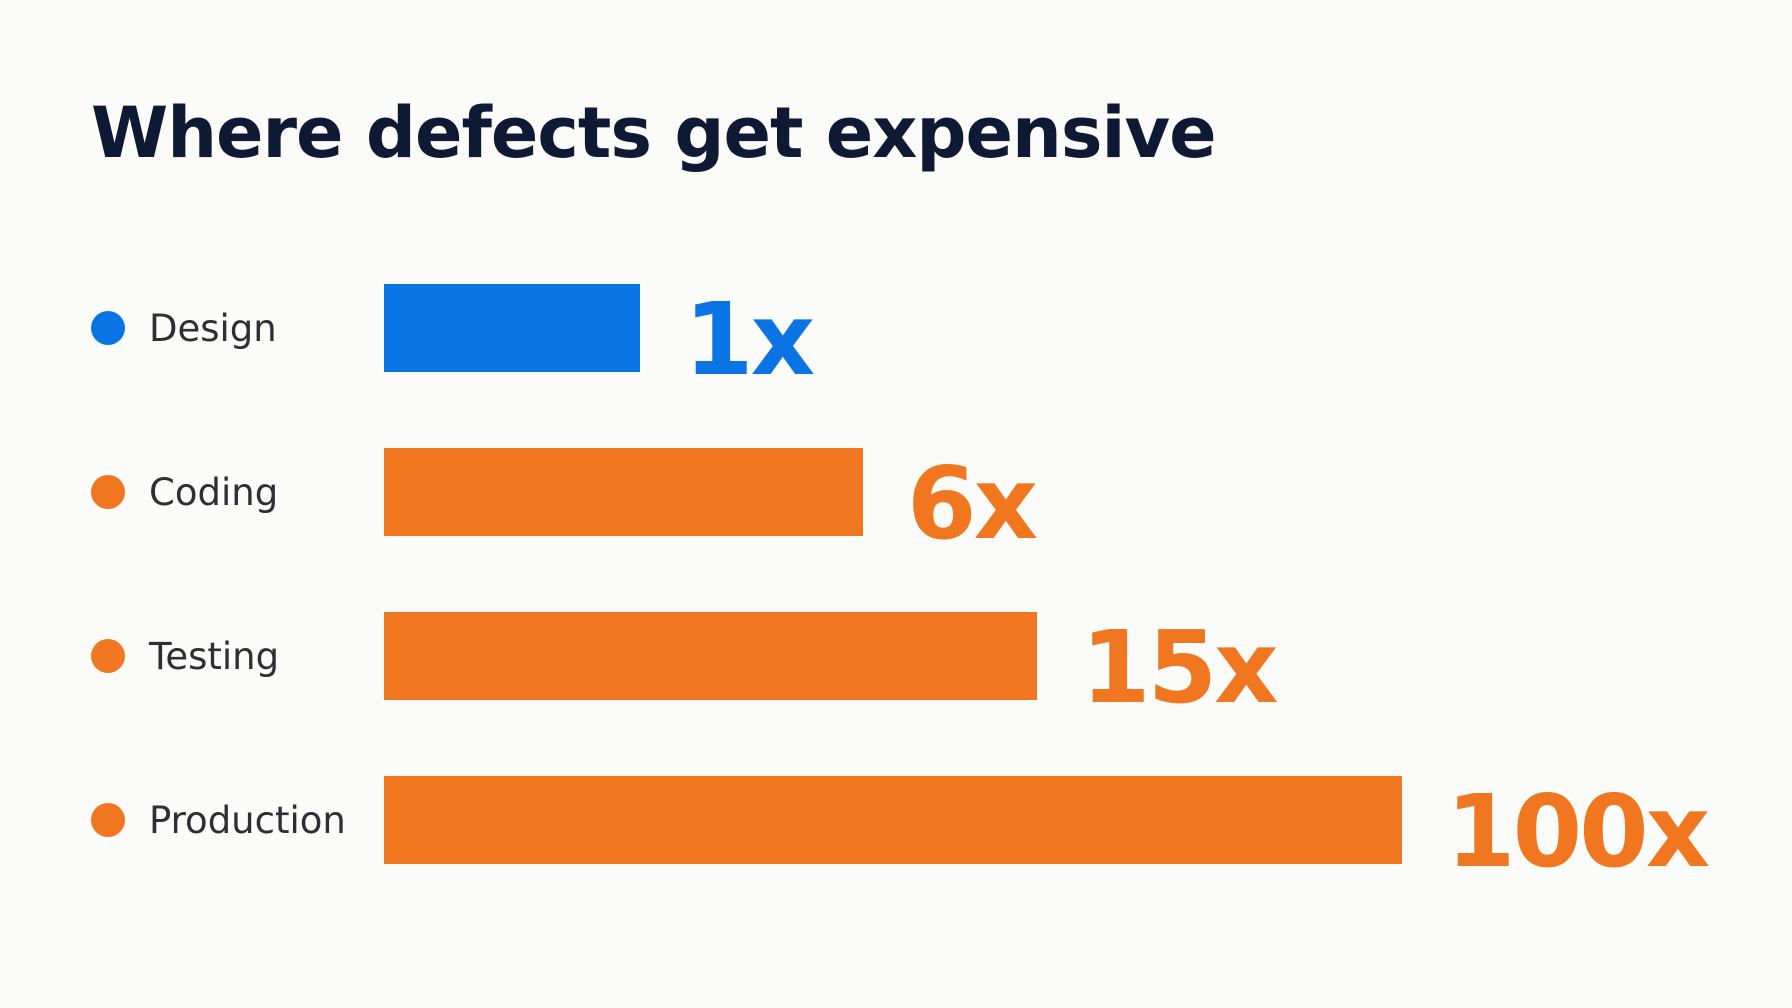 This screenshot has width=1792, height=1008. What do you see at coordinates (749, 339) in the screenshot?
I see `value-label-design: 1x` at bounding box center [749, 339].